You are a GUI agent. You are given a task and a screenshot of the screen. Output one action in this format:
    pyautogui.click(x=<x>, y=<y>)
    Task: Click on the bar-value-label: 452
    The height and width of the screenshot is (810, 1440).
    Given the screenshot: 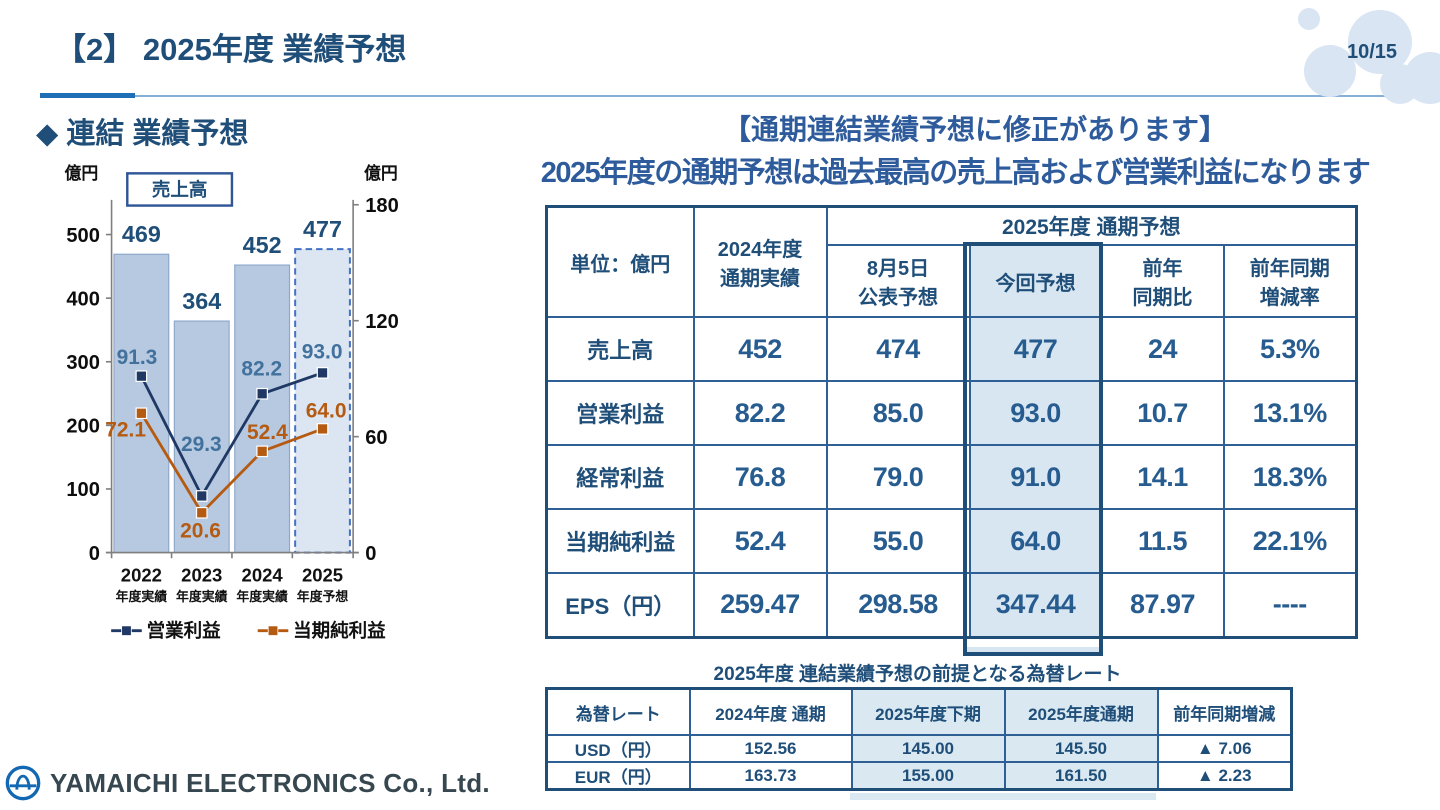 What is the action you would take?
    pyautogui.click(x=262, y=245)
    